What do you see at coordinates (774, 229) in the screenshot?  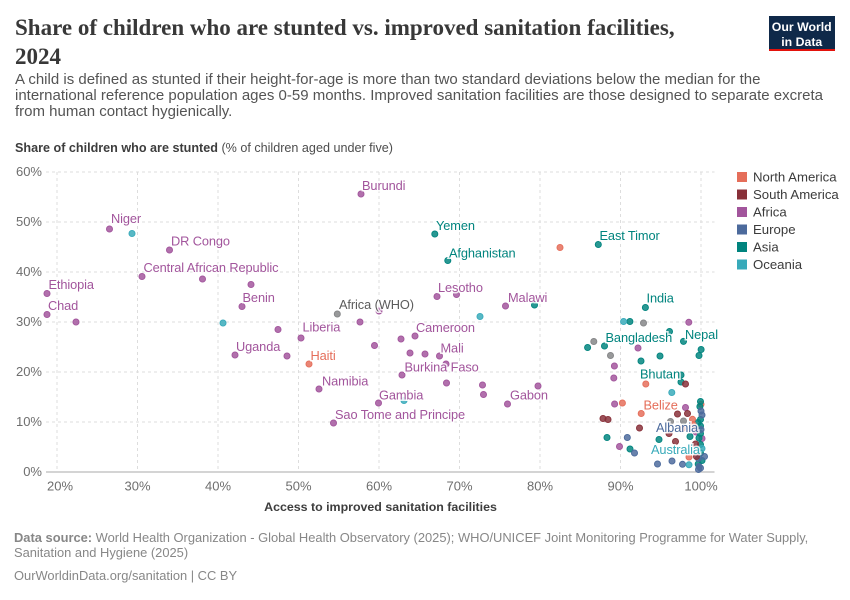 I see `svg-text: Europe` at bounding box center [774, 229].